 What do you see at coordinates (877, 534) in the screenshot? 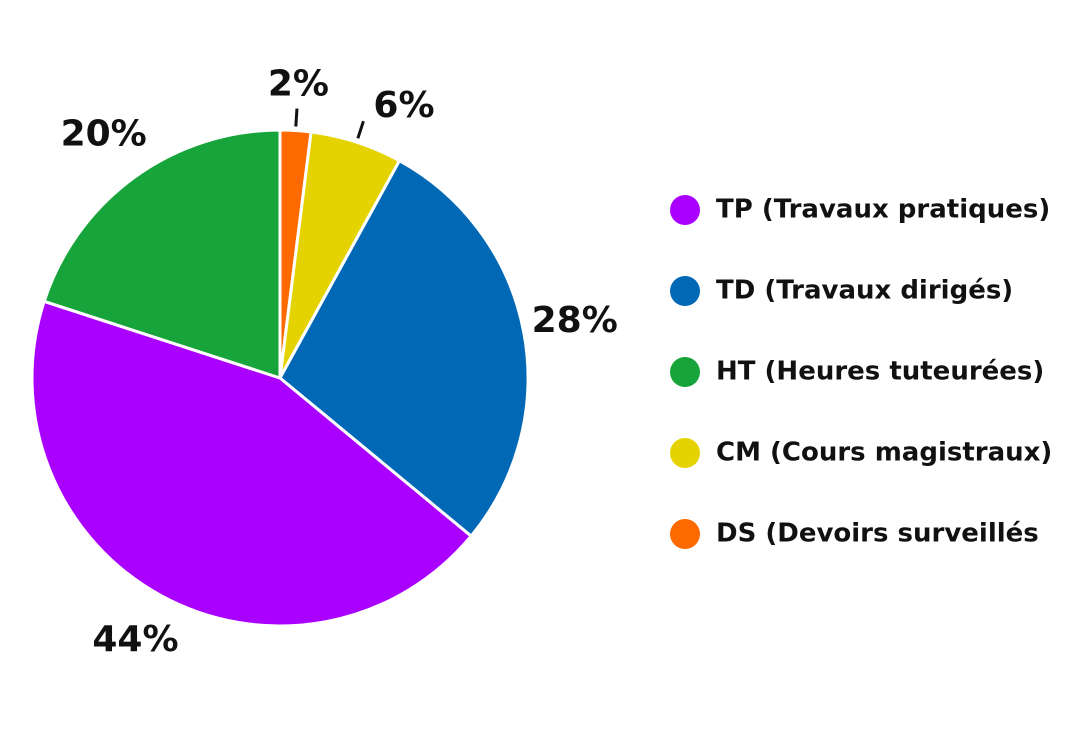
I see `legend-label: DS (Devoirs surveillés` at bounding box center [877, 534].